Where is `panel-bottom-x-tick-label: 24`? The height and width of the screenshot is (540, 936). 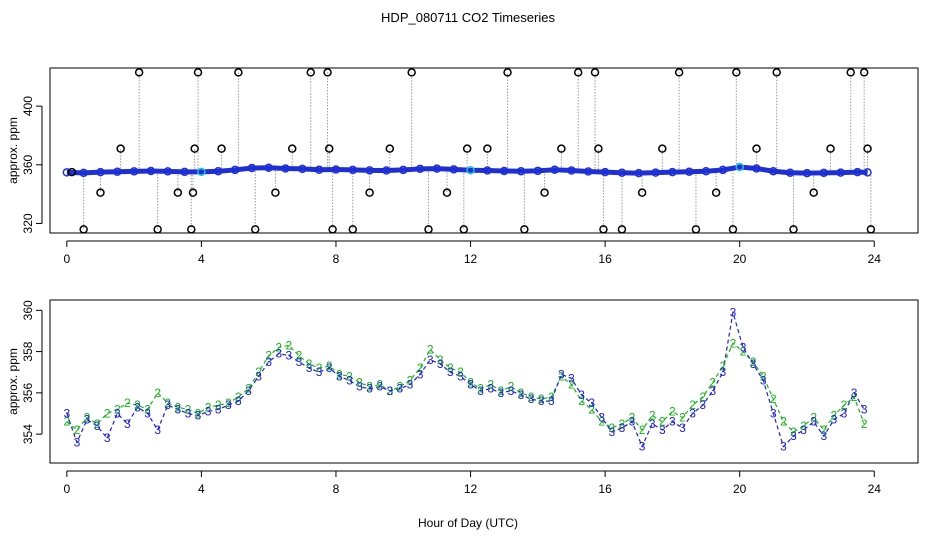 panel-bottom-x-tick-label: 24 is located at coordinates (875, 489).